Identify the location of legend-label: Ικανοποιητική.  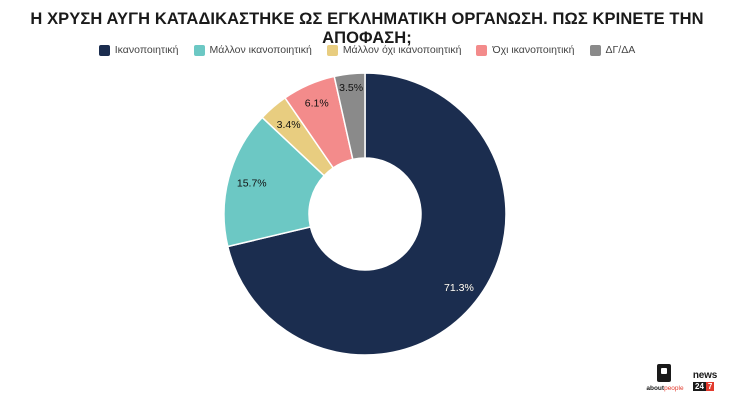
(146, 50).